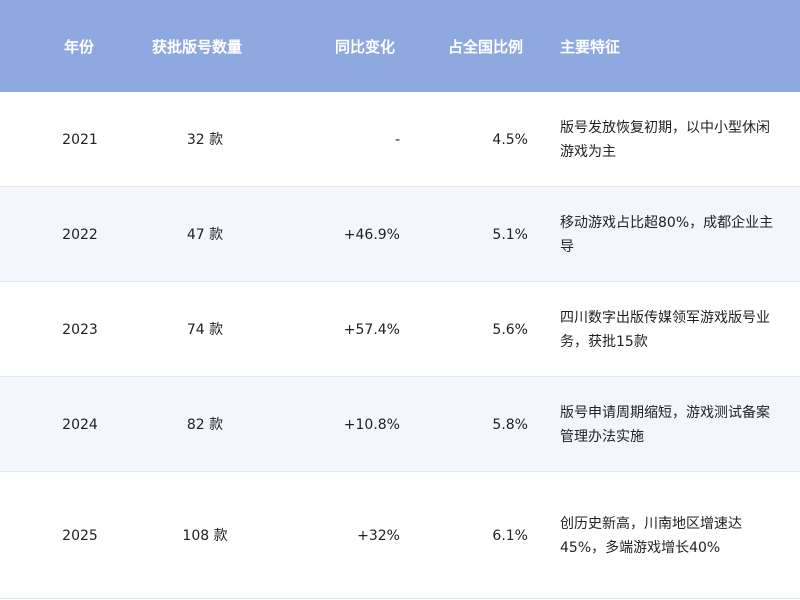  Describe the element at coordinates (205, 234) in the screenshot. I see `count-cell: 47 款` at that location.